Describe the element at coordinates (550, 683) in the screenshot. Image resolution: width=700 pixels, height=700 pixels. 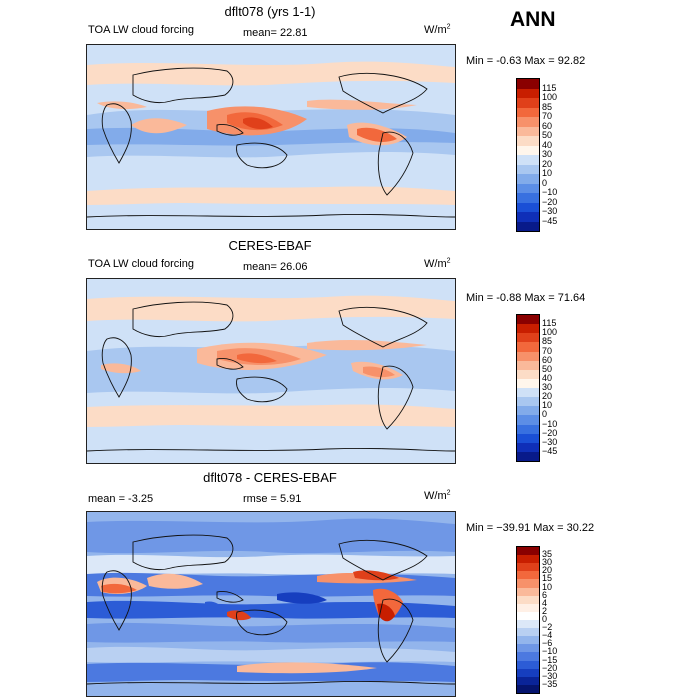
I see `colorbar-tick-label: −35` at that location.